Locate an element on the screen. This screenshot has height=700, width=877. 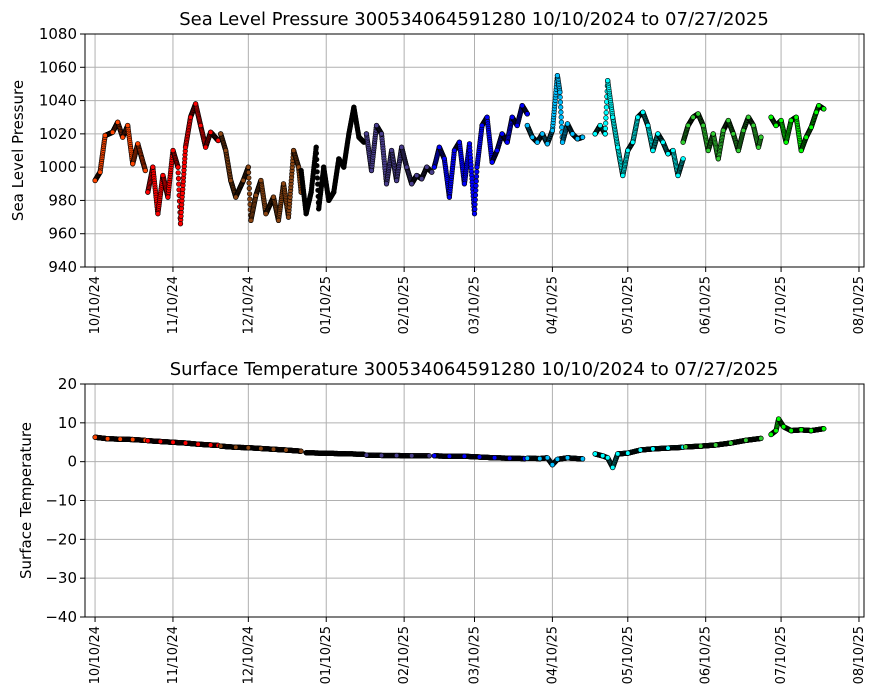
pressure-x-tick-label: 10/10/24 is located at coordinates (95, 305).